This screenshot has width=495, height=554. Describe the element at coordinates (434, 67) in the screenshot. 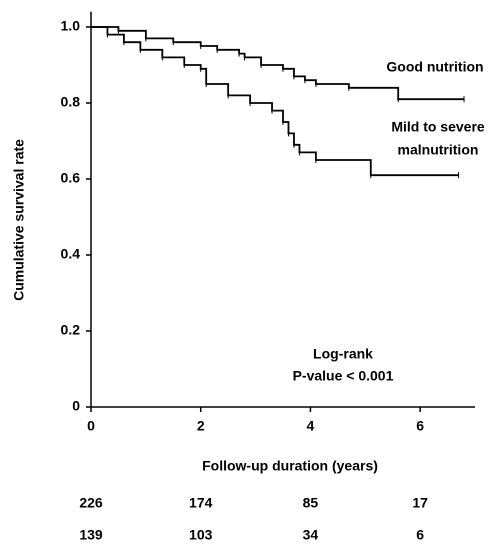

I see `series-label: Good nutrition` at that location.